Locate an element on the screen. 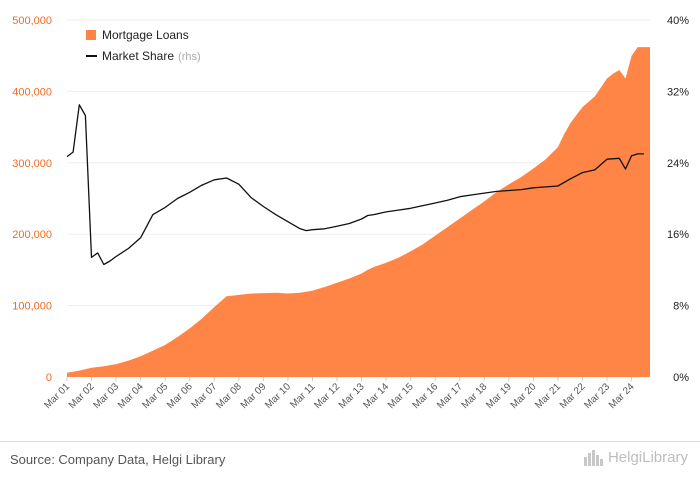 This screenshot has height=483, width=700. x-axis-tick-label: Mar 05 is located at coordinates (156, 396).